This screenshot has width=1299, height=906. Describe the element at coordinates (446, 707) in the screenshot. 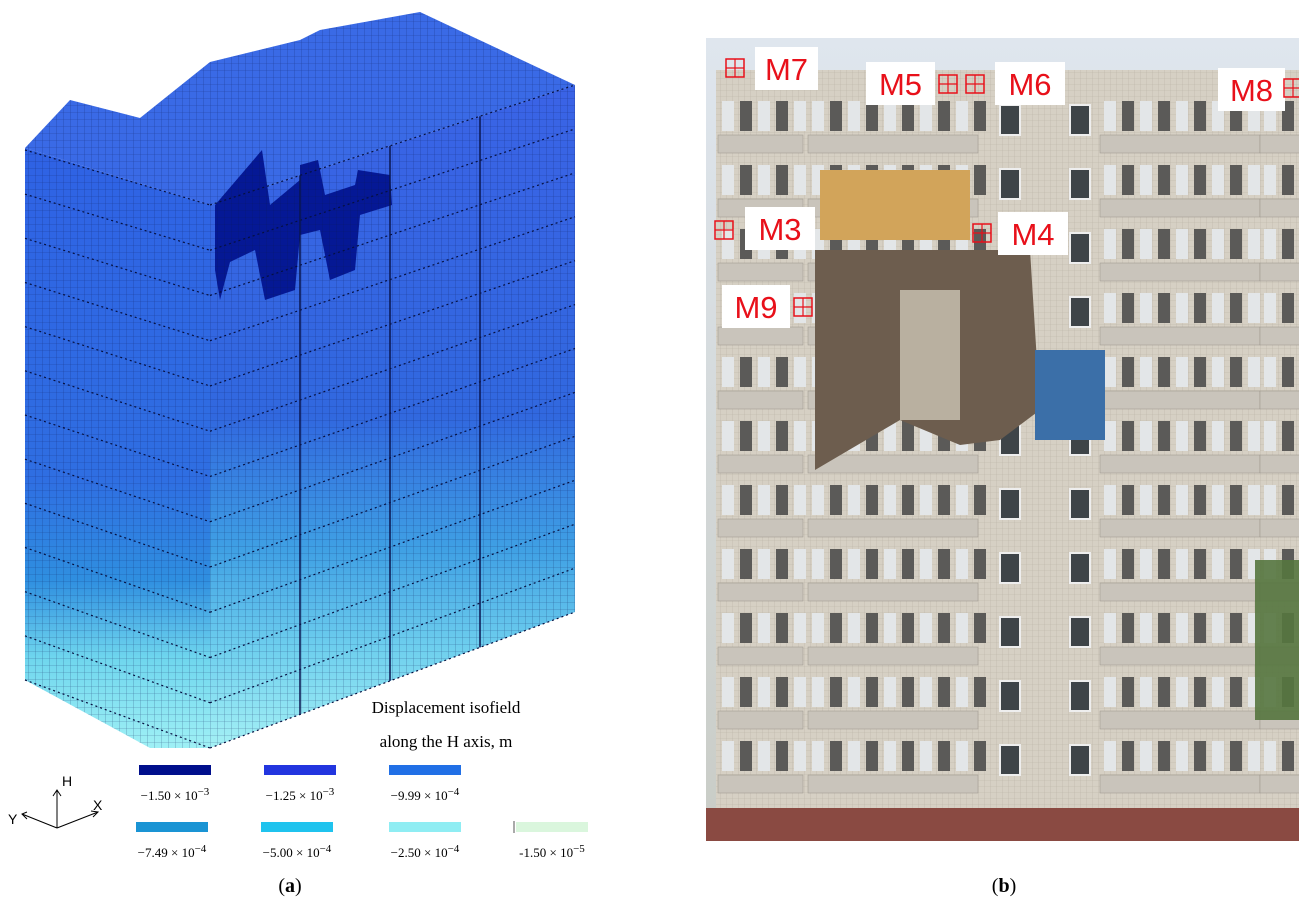

I see `legend-title: Displacement isofield` at that location.